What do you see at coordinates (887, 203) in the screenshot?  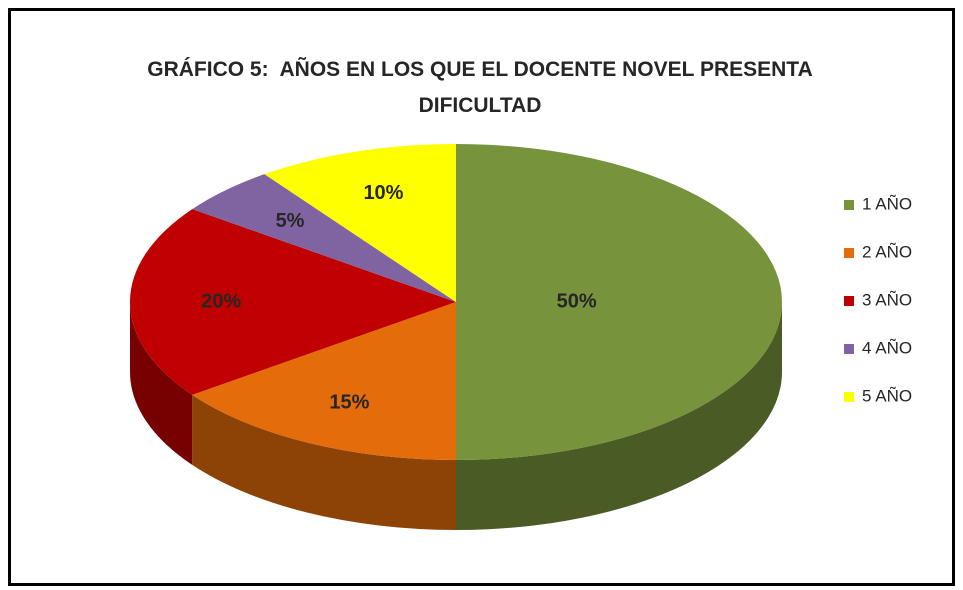 I see `legend-label: 1 AÑO` at bounding box center [887, 203].